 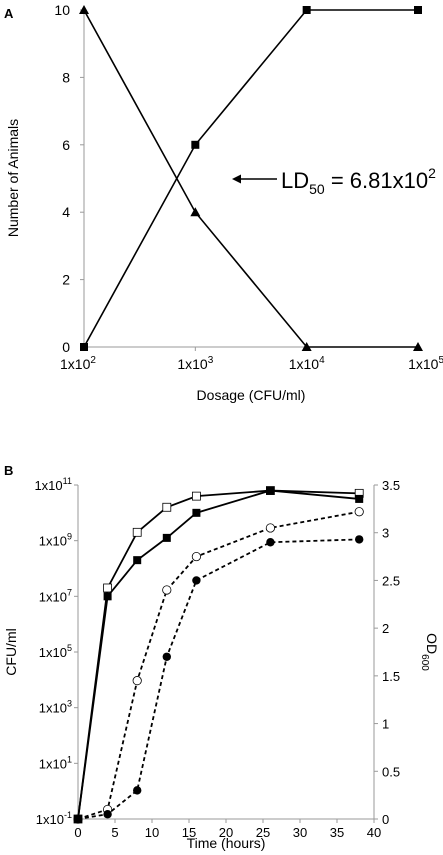 I want to click on panel-a-y-tick-label: 6, so click(x=66, y=145).